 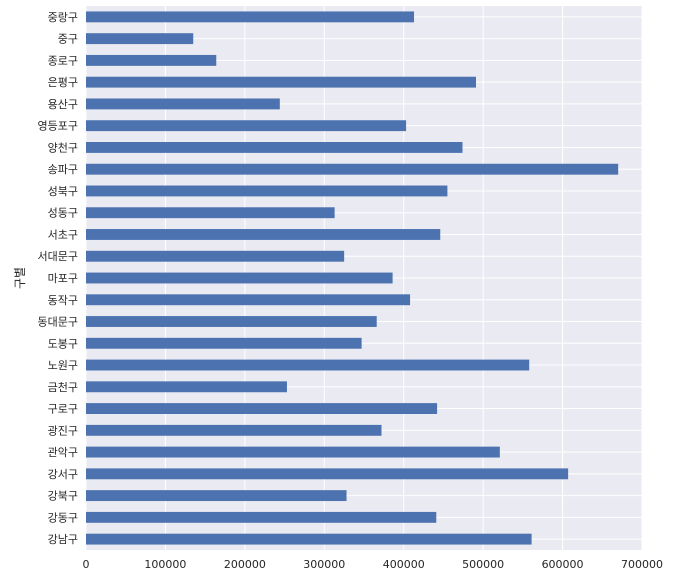 What do you see at coordinates (63, 496) in the screenshot?
I see `y-tick-label: 강북구` at bounding box center [63, 496].